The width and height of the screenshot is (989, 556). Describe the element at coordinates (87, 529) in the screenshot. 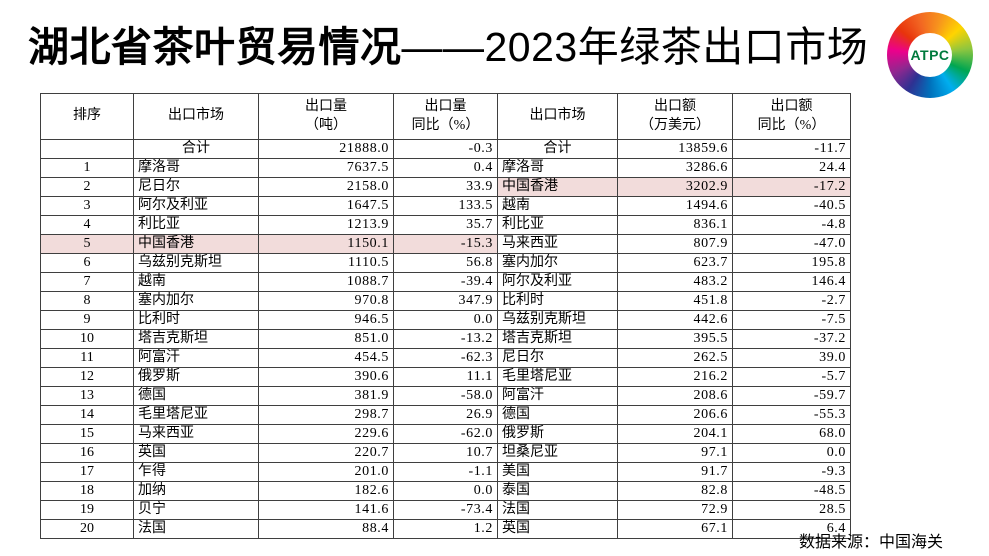

I see `table-cell: 20` at that location.